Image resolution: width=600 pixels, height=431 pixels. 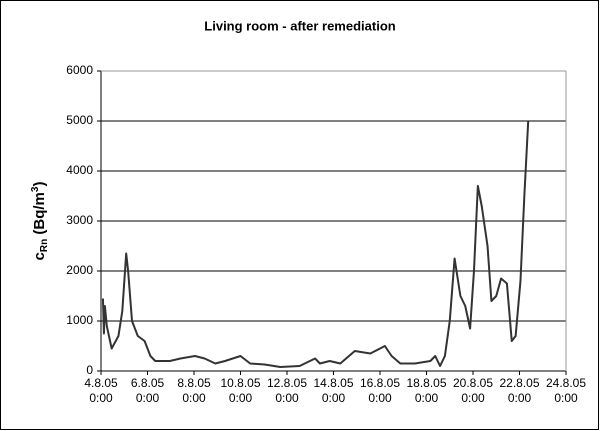 What do you see at coordinates (101, 383) in the screenshot?
I see `x-tick-label: 4.8.05` at bounding box center [101, 383].